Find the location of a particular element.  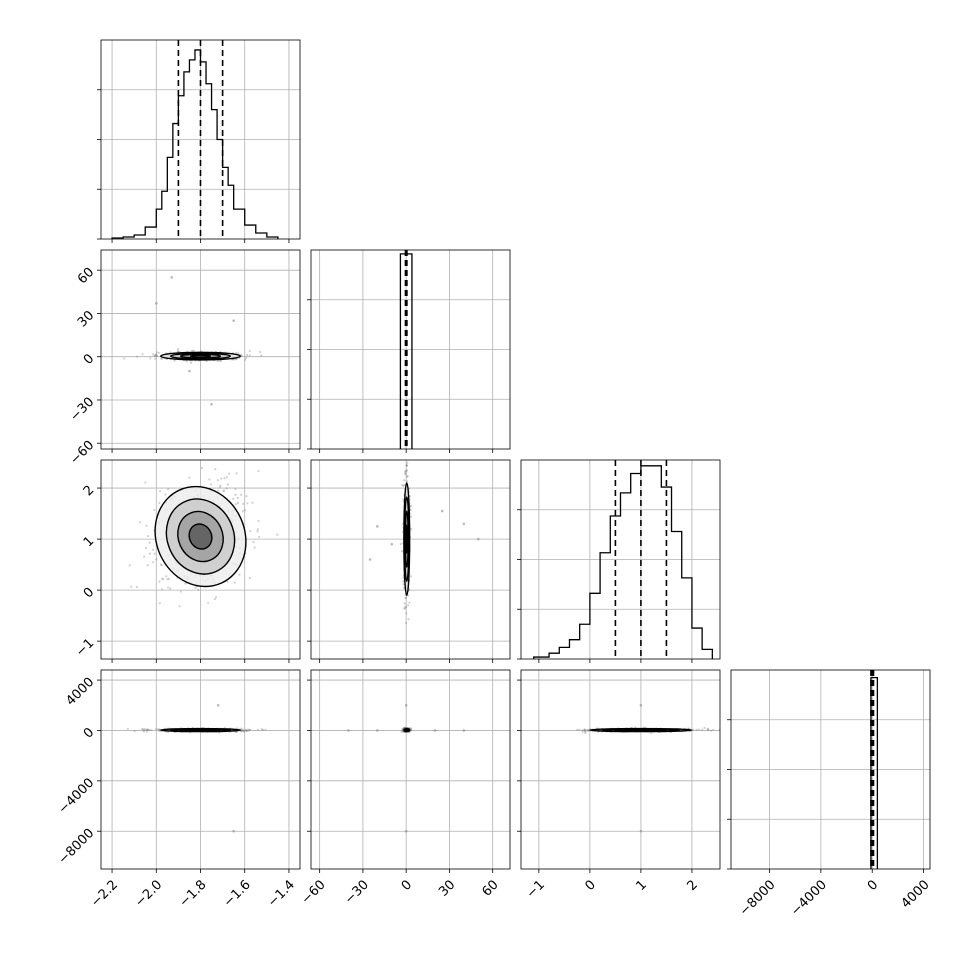

y-tick-label: −4000 is located at coordinates (77, 797).